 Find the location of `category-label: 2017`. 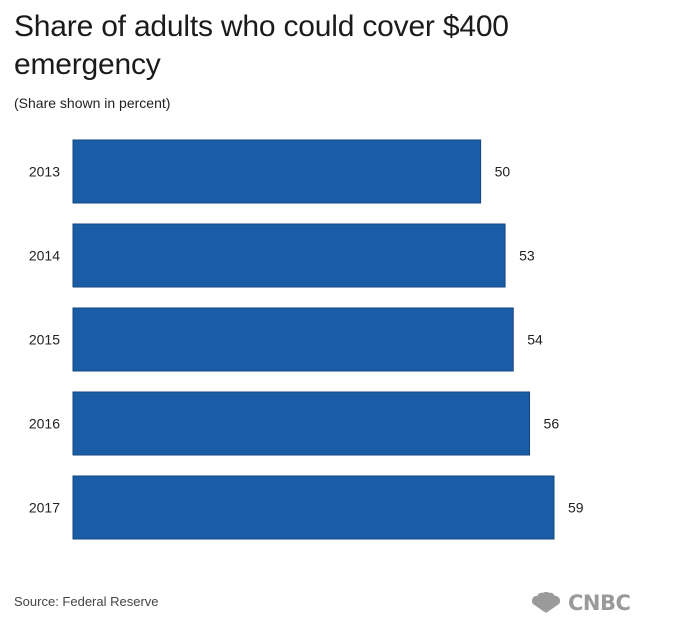

category-label: 2017 is located at coordinates (44, 508).